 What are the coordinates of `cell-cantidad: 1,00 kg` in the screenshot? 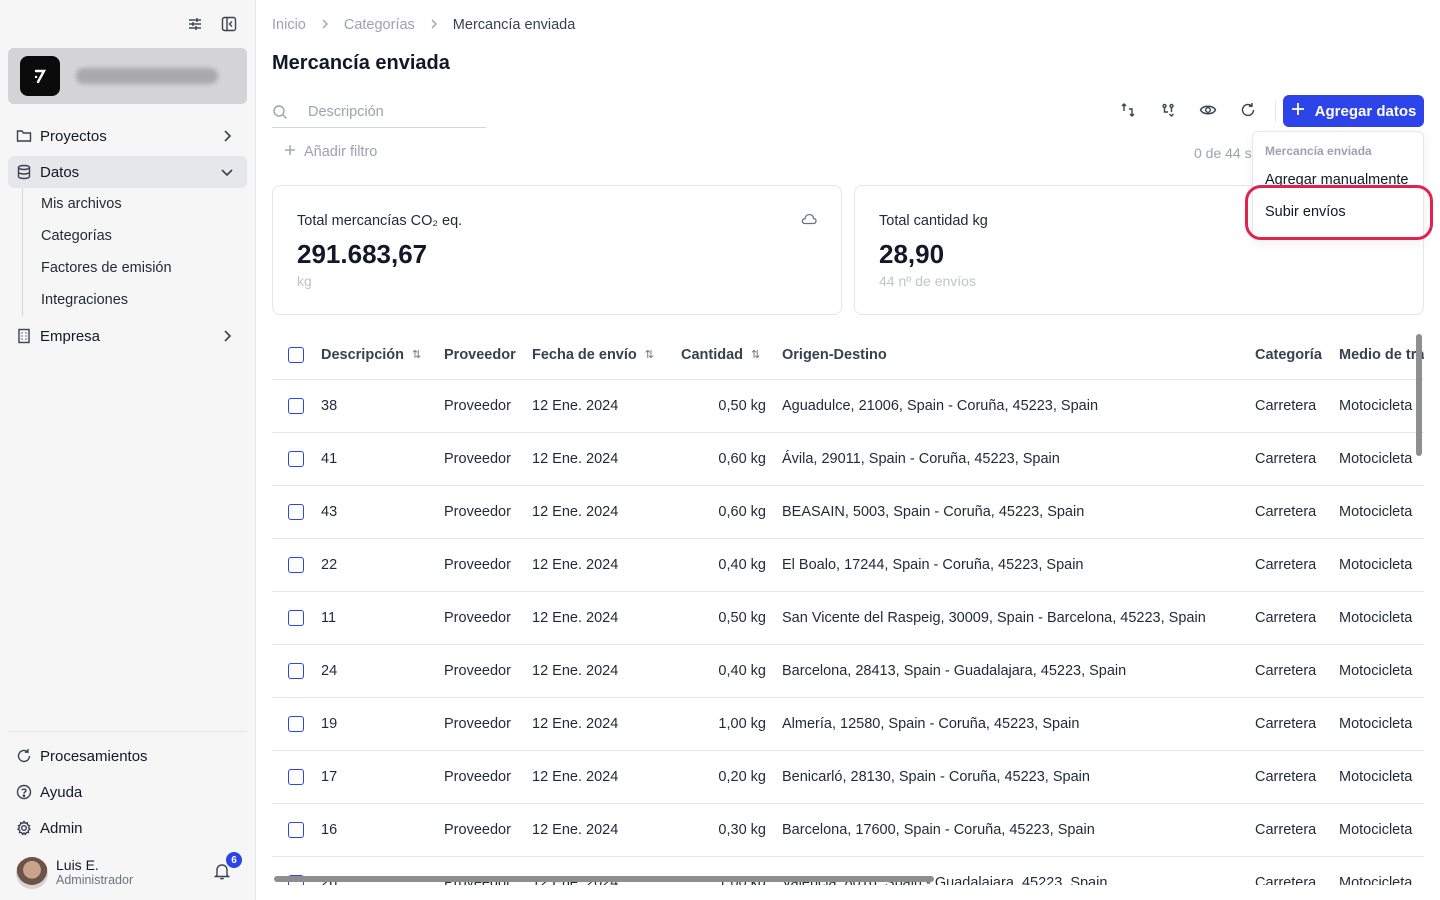 It's located at (742, 724).